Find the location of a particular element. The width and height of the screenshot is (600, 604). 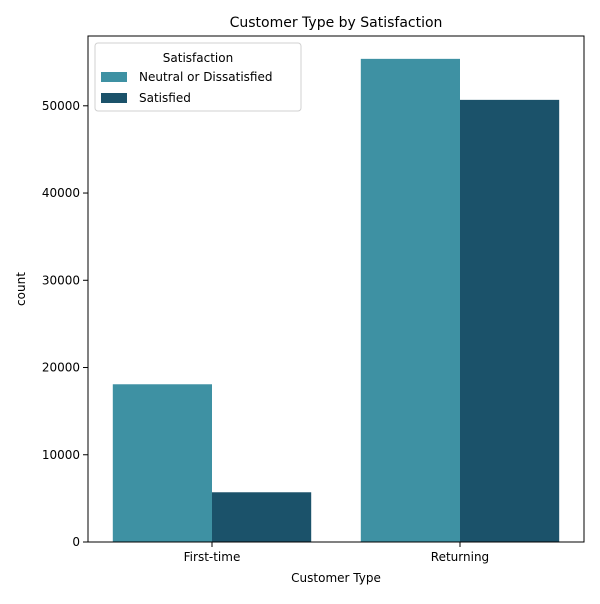

y-tick-label-30000: 30000 is located at coordinates (61, 280).